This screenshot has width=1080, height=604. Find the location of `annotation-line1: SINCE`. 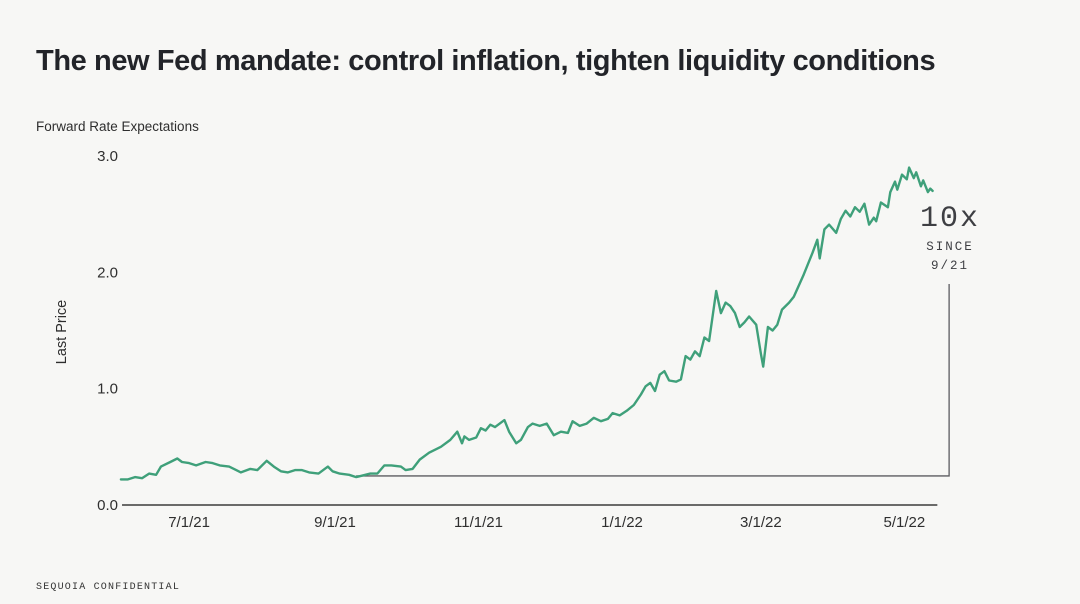

annotation-line1: SINCE is located at coordinates (950, 247).